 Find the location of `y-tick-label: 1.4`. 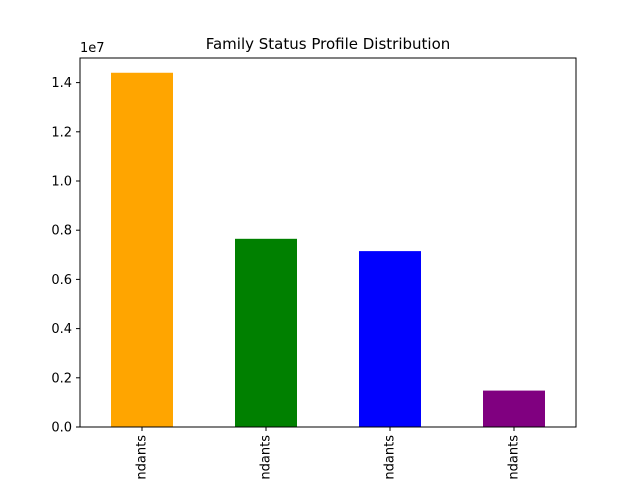

y-tick-label: 1.4 is located at coordinates (61, 83).